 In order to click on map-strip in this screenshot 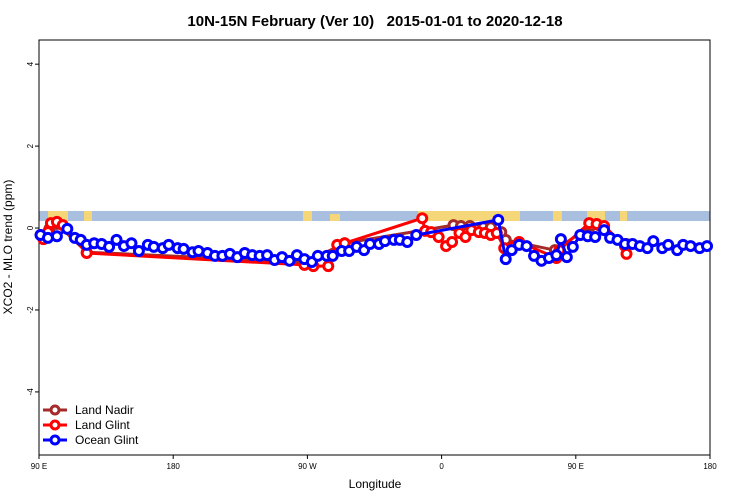, I will do `click(374, 216)`.